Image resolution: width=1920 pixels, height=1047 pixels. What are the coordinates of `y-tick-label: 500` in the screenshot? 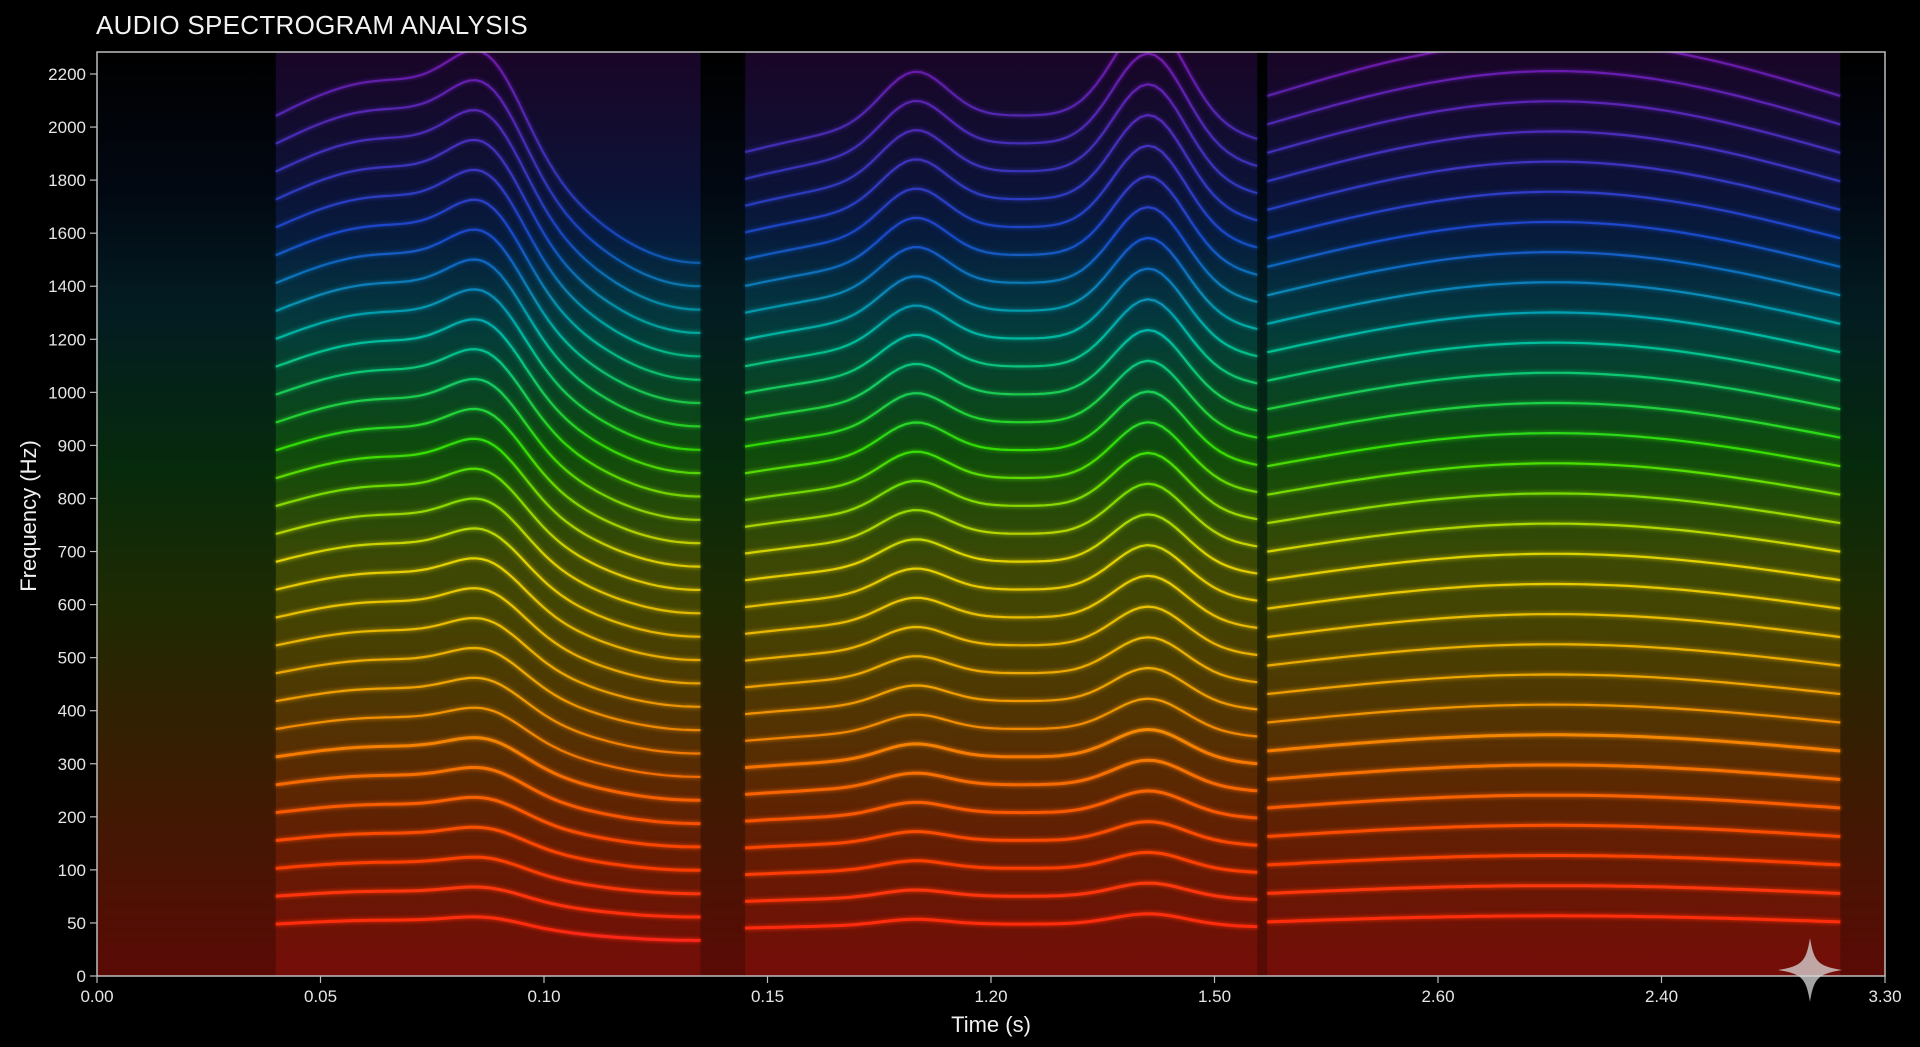 It's located at (72, 658).